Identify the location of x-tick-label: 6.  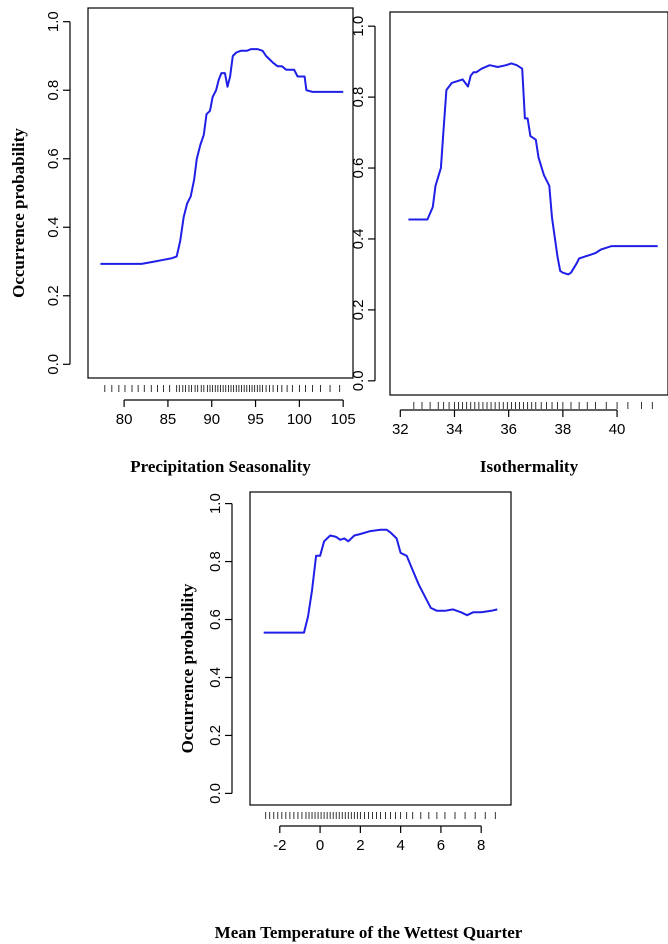
(441, 845).